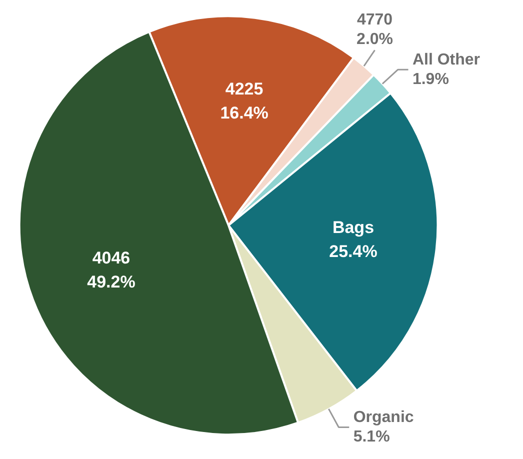 Image resolution: width=523 pixels, height=459 pixels. What do you see at coordinates (111, 282) in the screenshot?
I see `data-label: 49.2%` at bounding box center [111, 282].